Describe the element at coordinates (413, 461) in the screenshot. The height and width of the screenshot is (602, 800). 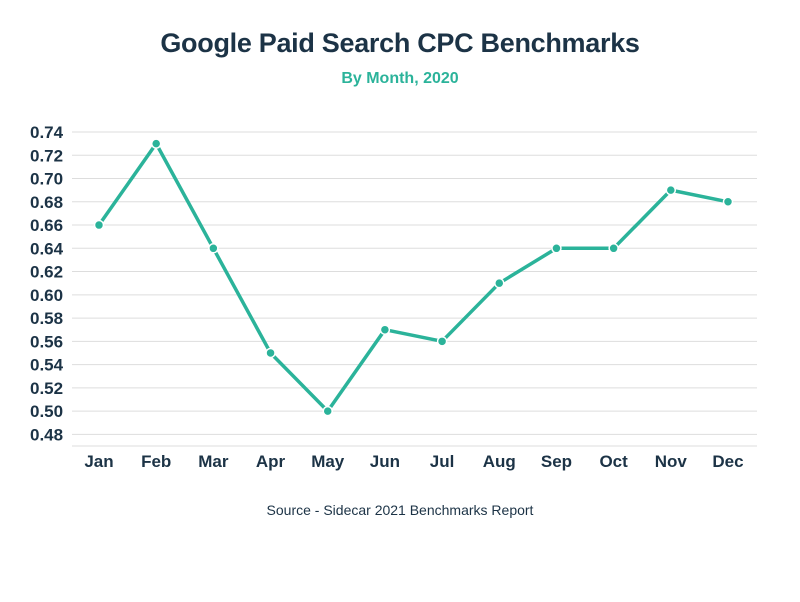
I see `x-axis: Jan Feb Mar Apr May Jun Jul Aug Sep Oct Nov Dec` at that location.